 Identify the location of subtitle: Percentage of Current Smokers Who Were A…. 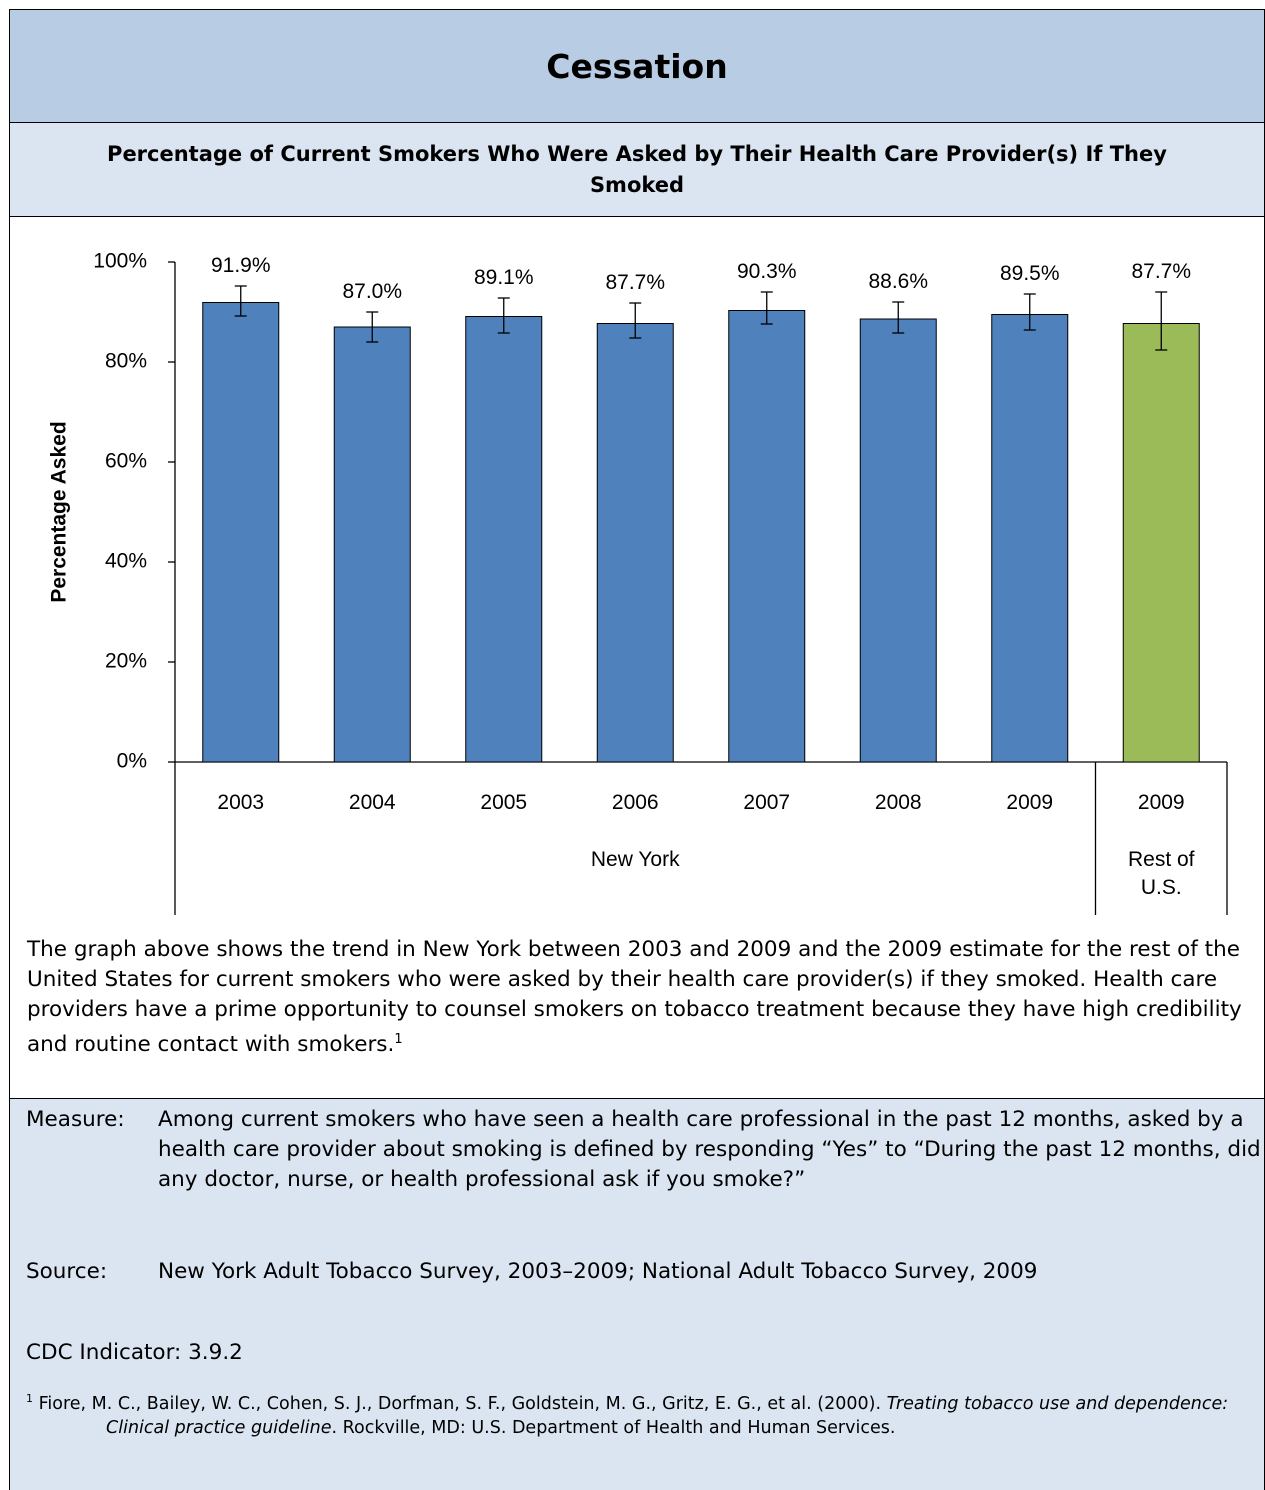
(637, 170).